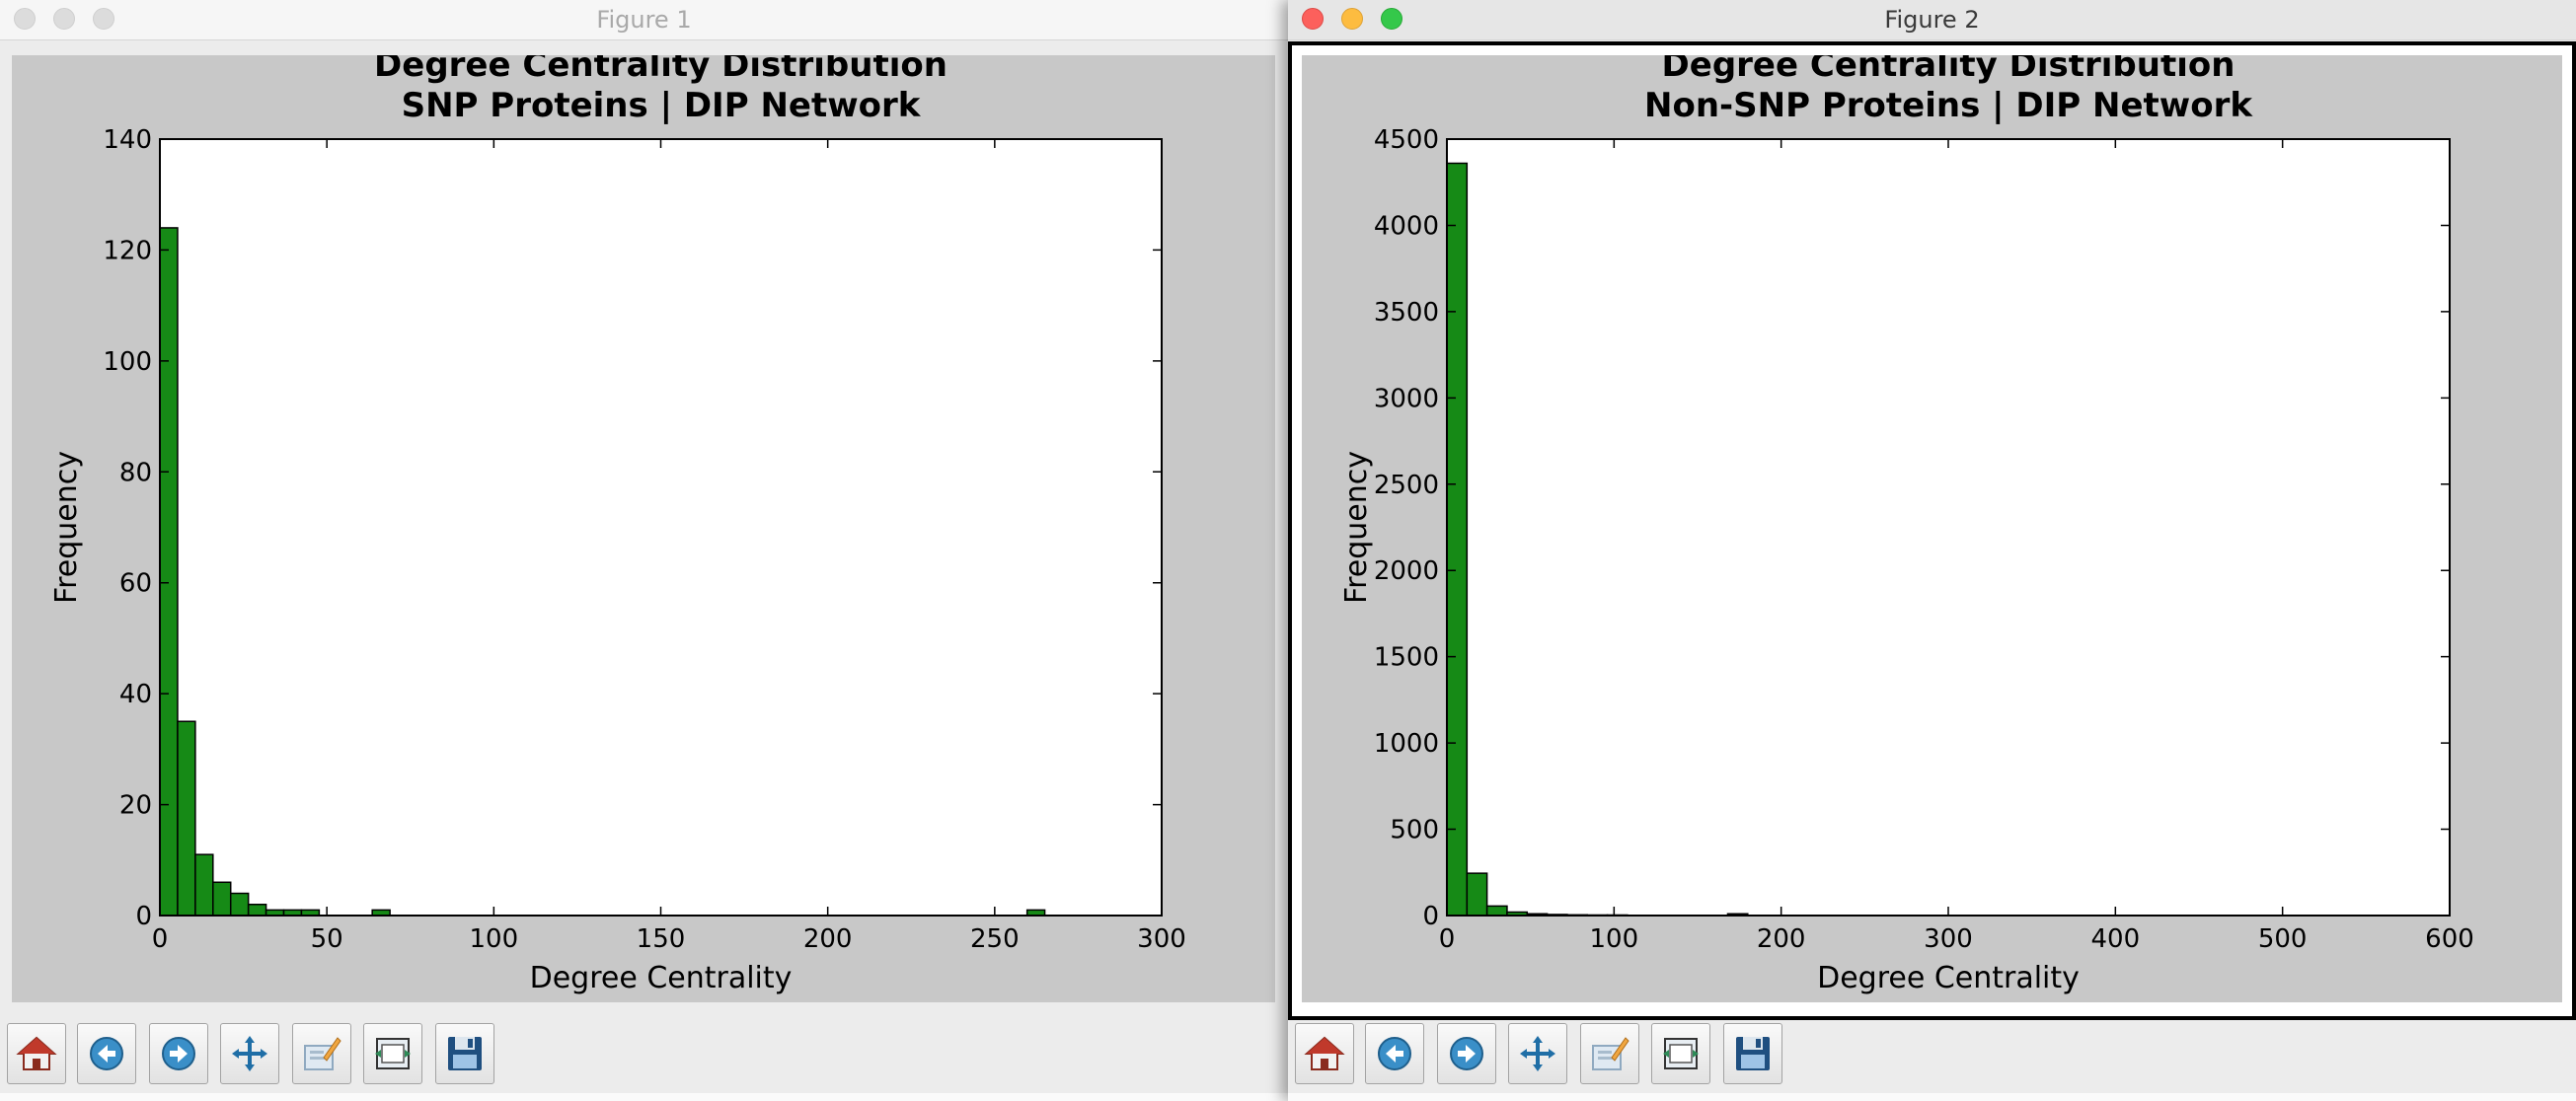 This screenshot has height=1101, width=2576. What do you see at coordinates (135, 695) in the screenshot?
I see `y-tick-label: 40` at bounding box center [135, 695].